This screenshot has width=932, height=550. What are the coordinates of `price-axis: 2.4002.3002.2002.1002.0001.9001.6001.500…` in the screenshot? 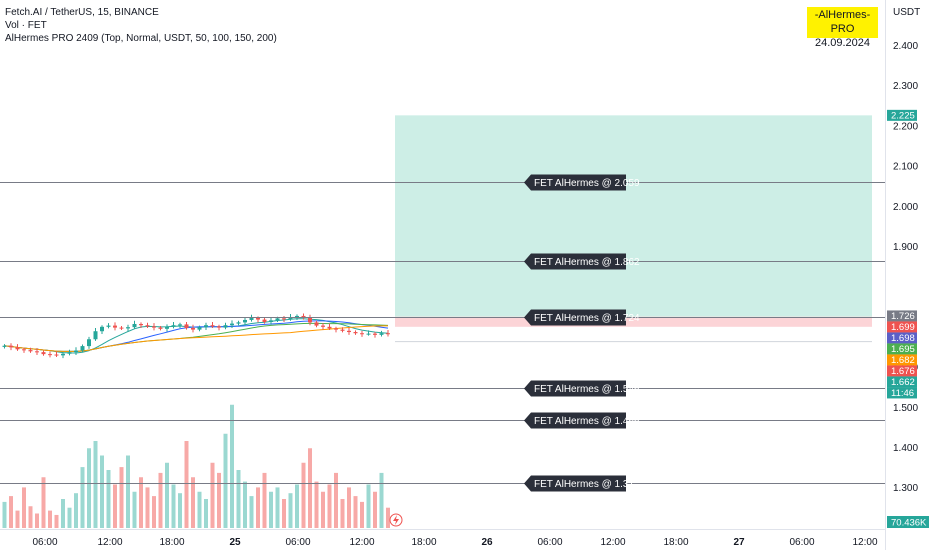 It's located at (905, 267).